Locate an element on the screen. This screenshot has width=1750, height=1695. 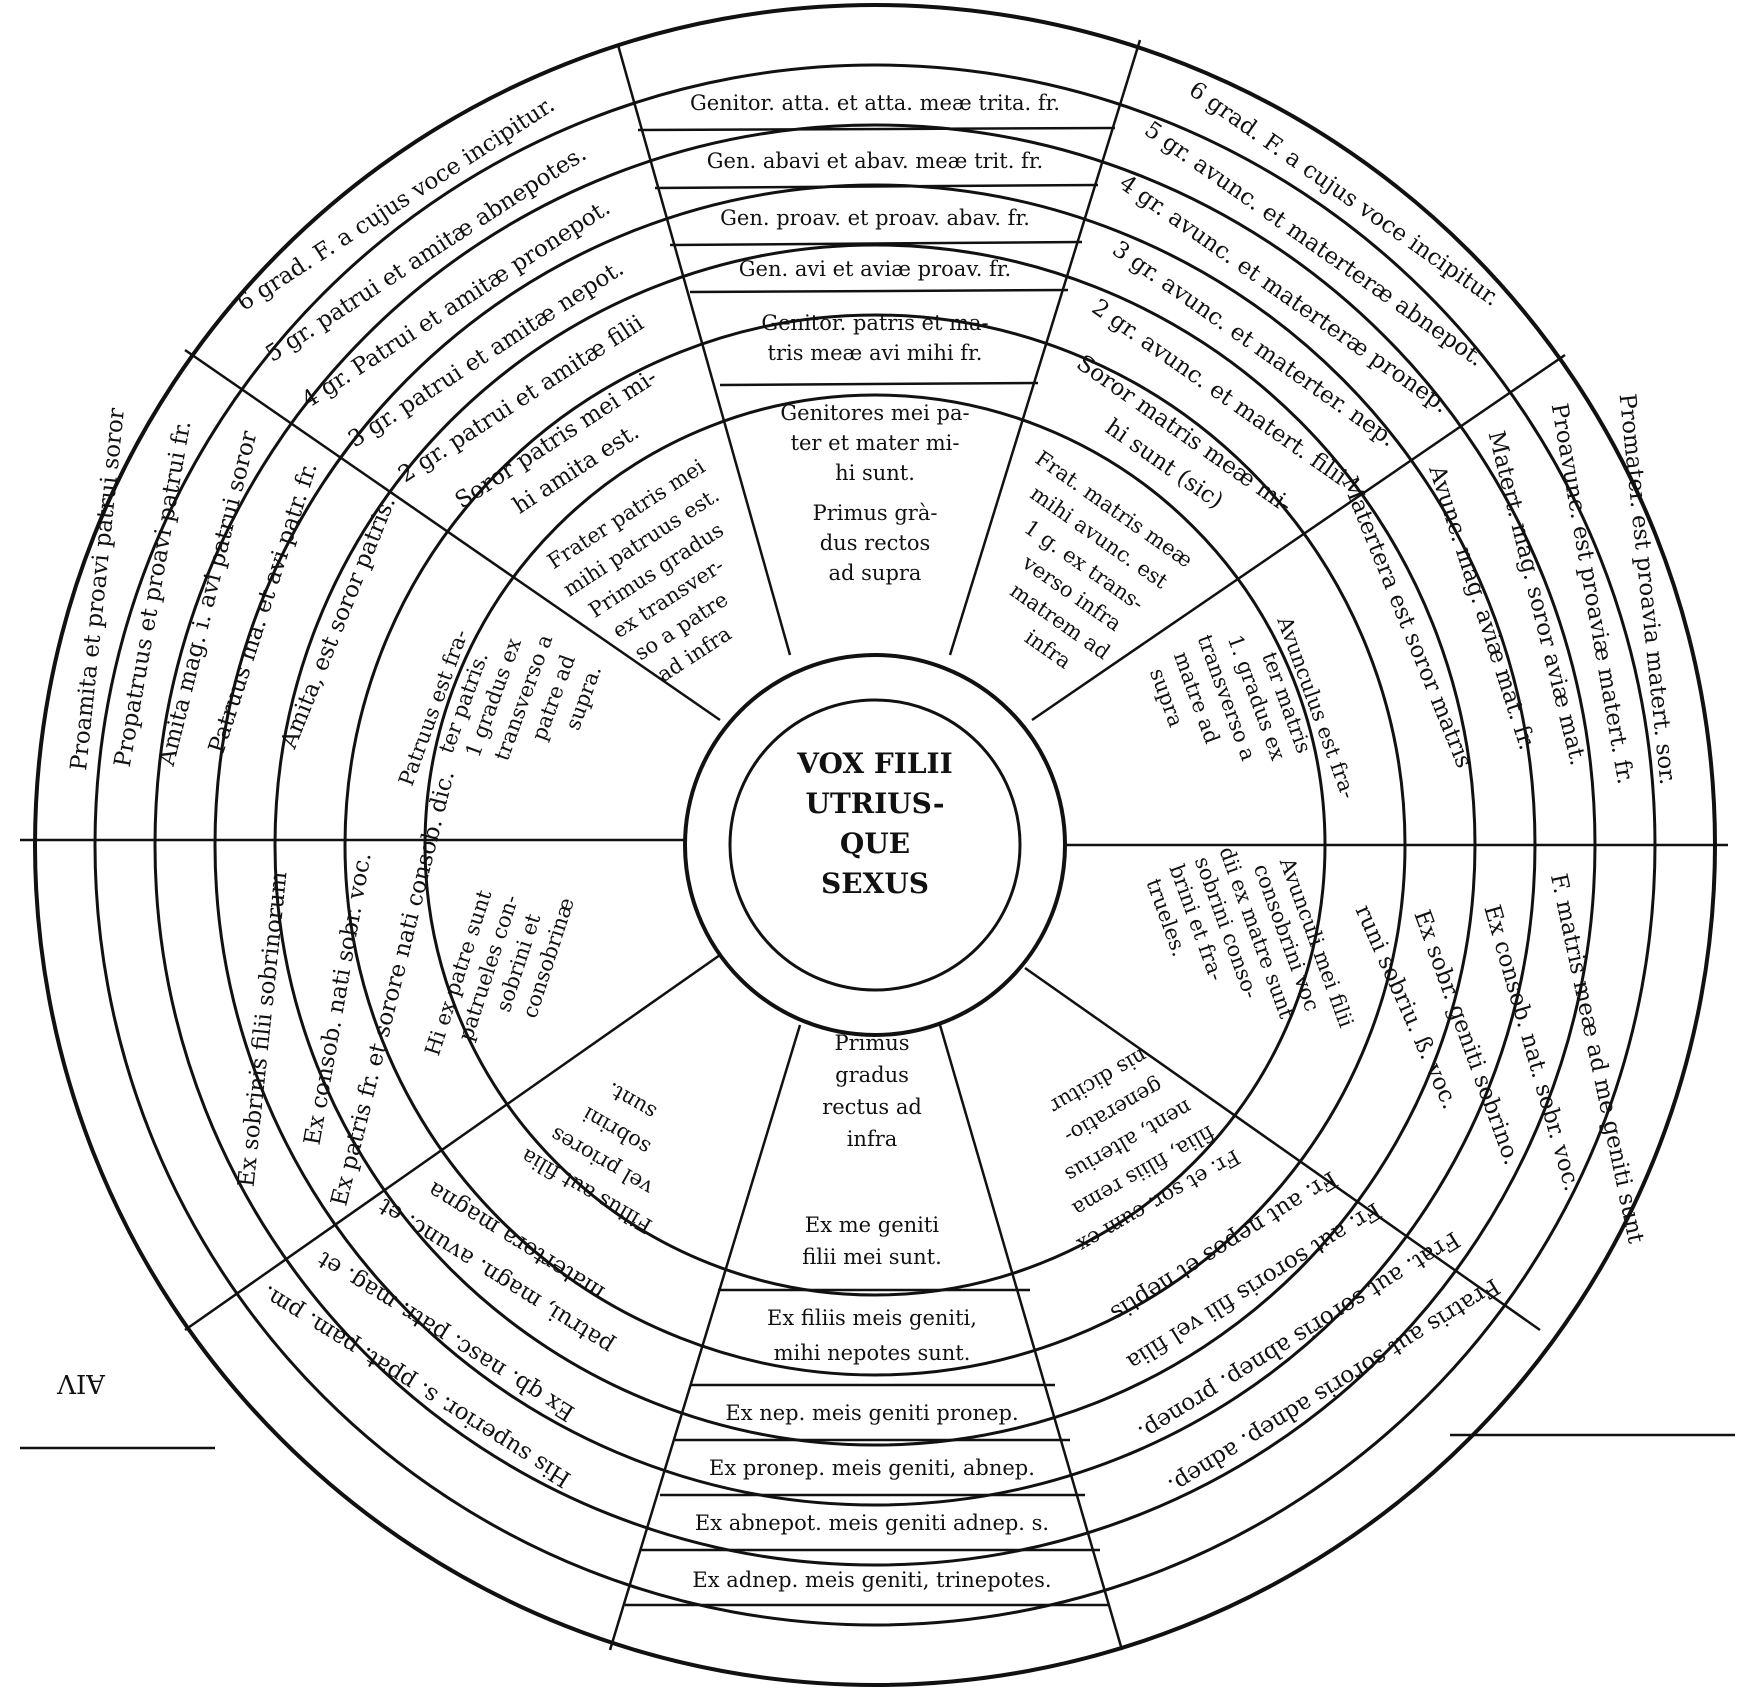
center-line-3: QUE is located at coordinates (875, 843).